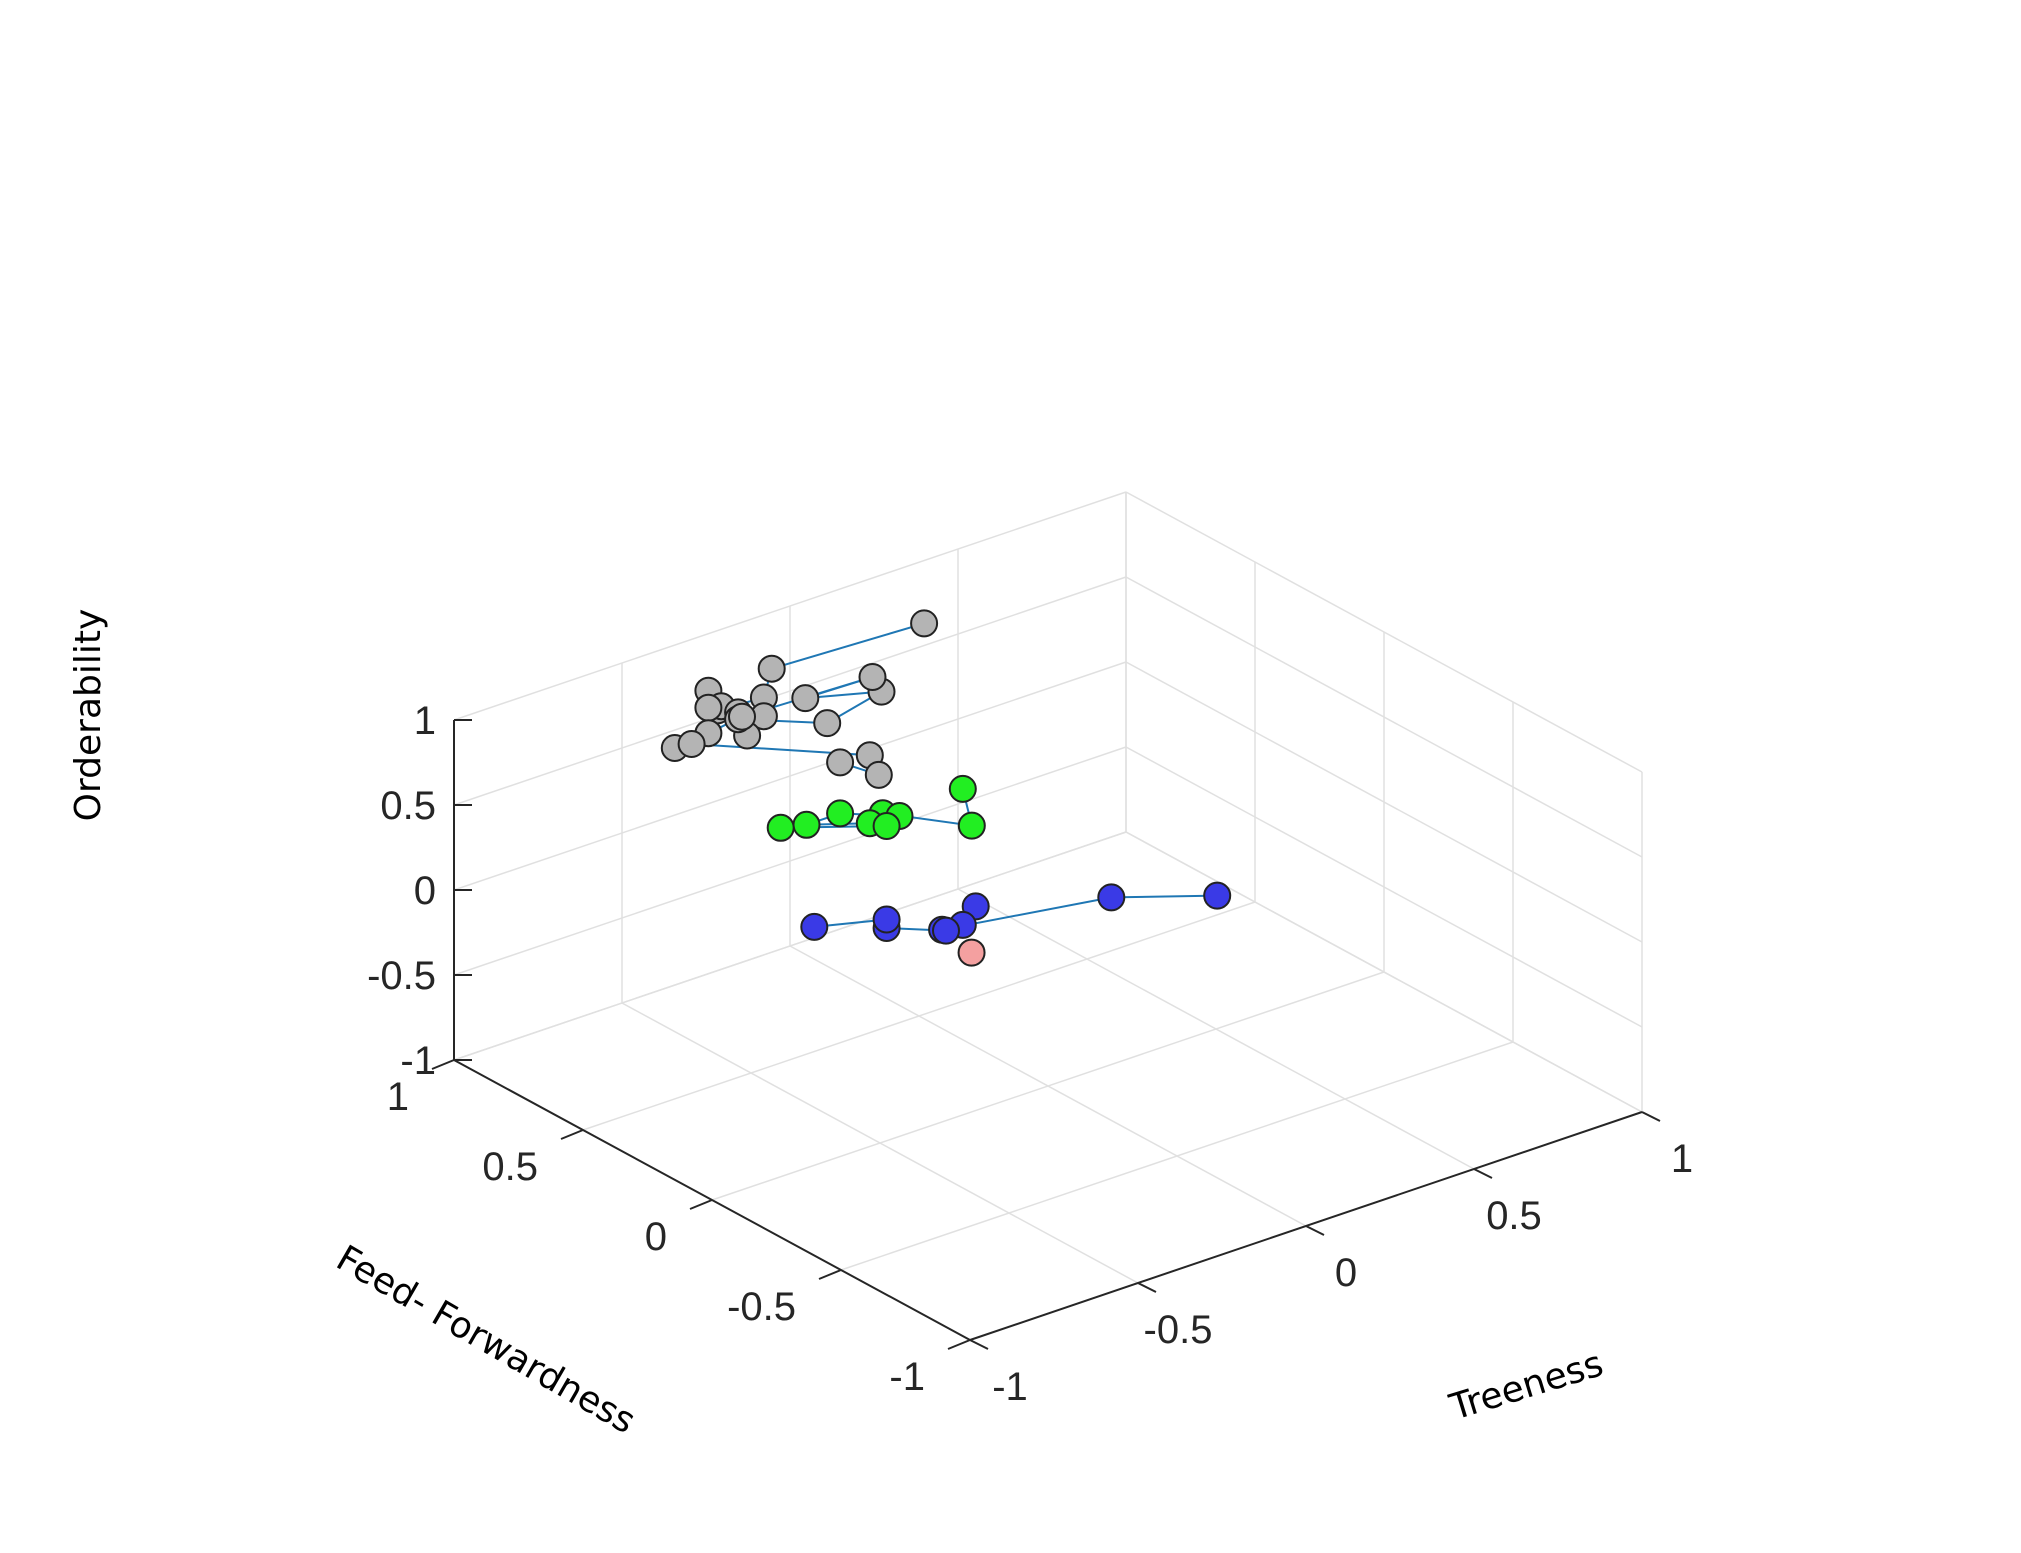 This screenshot has height=1553, width=2021. What do you see at coordinates (1526, 1386) in the screenshot?
I see `x-axis-label: Treeness` at bounding box center [1526, 1386].